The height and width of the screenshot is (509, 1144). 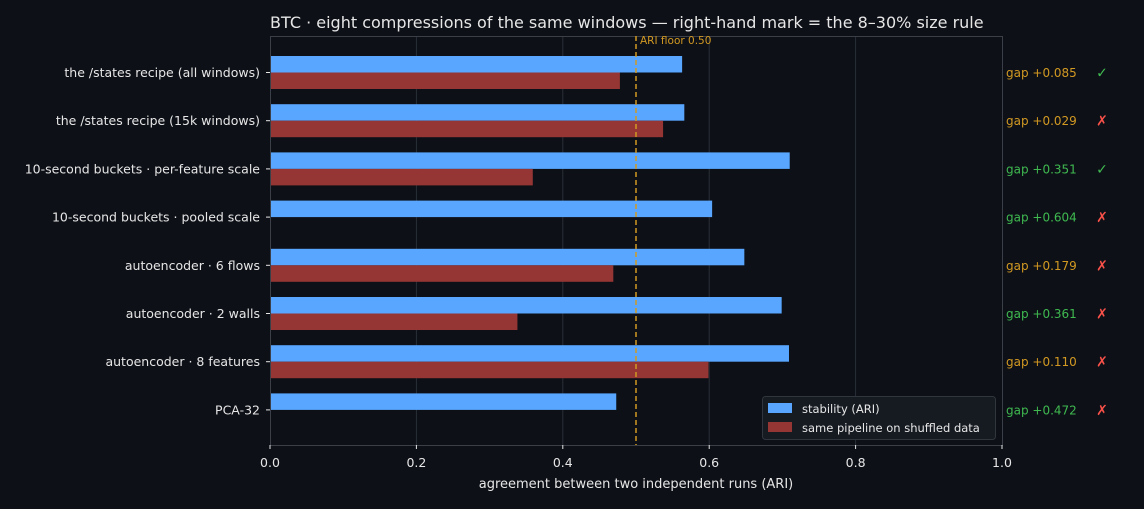 What do you see at coordinates (1041, 218) in the screenshot?
I see `gap-label: gap +0.604` at bounding box center [1041, 218].